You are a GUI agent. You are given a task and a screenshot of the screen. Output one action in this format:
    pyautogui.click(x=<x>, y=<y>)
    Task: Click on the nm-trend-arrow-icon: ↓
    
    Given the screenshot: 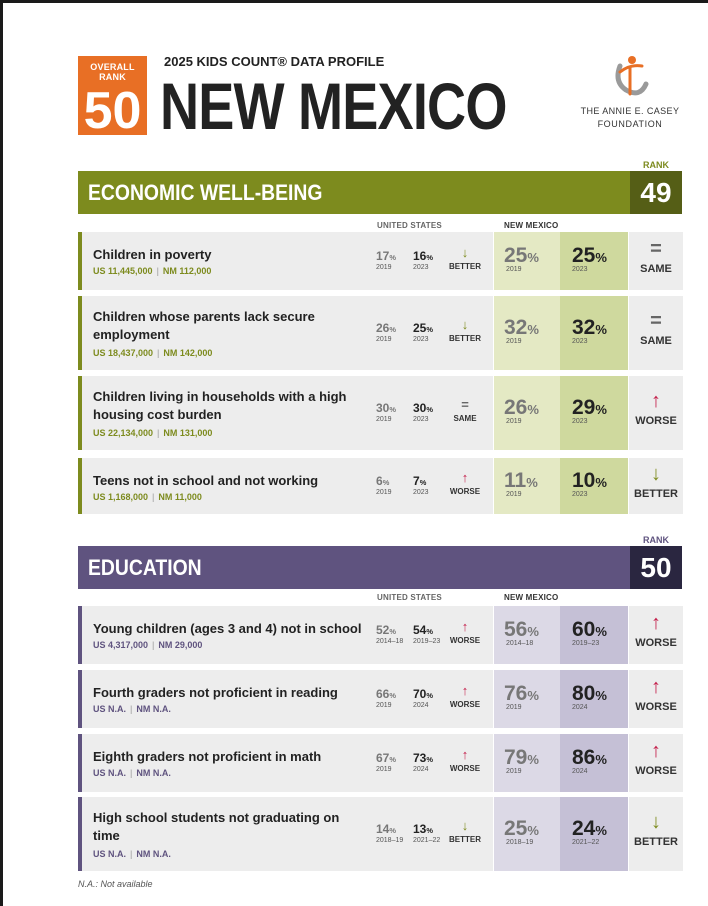 What is the action you would take?
    pyautogui.click(x=656, y=822)
    